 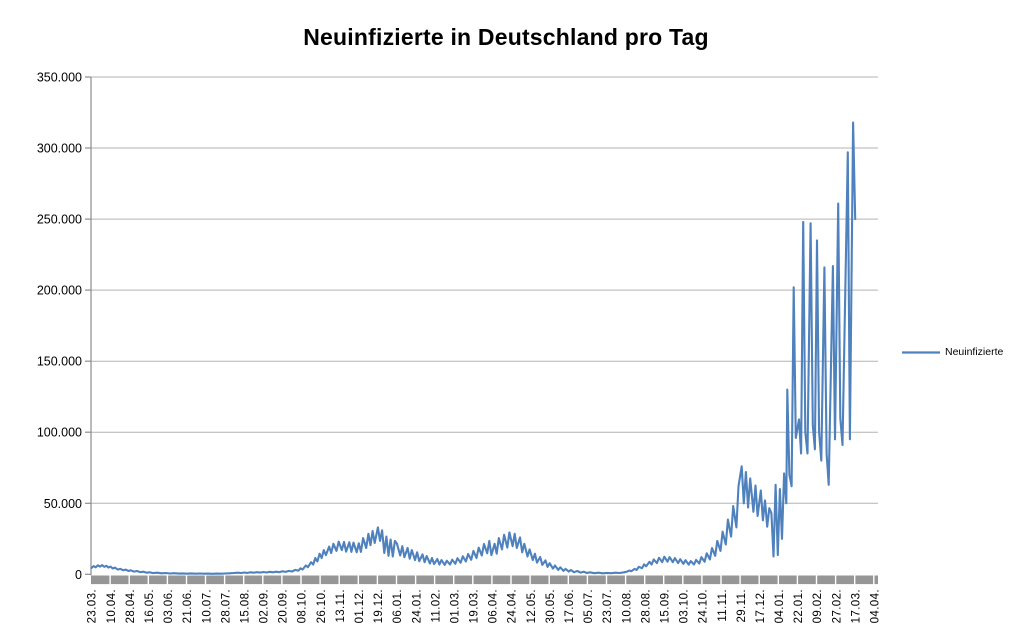 I want to click on x-tick-label: 26.10., so click(x=322, y=606).